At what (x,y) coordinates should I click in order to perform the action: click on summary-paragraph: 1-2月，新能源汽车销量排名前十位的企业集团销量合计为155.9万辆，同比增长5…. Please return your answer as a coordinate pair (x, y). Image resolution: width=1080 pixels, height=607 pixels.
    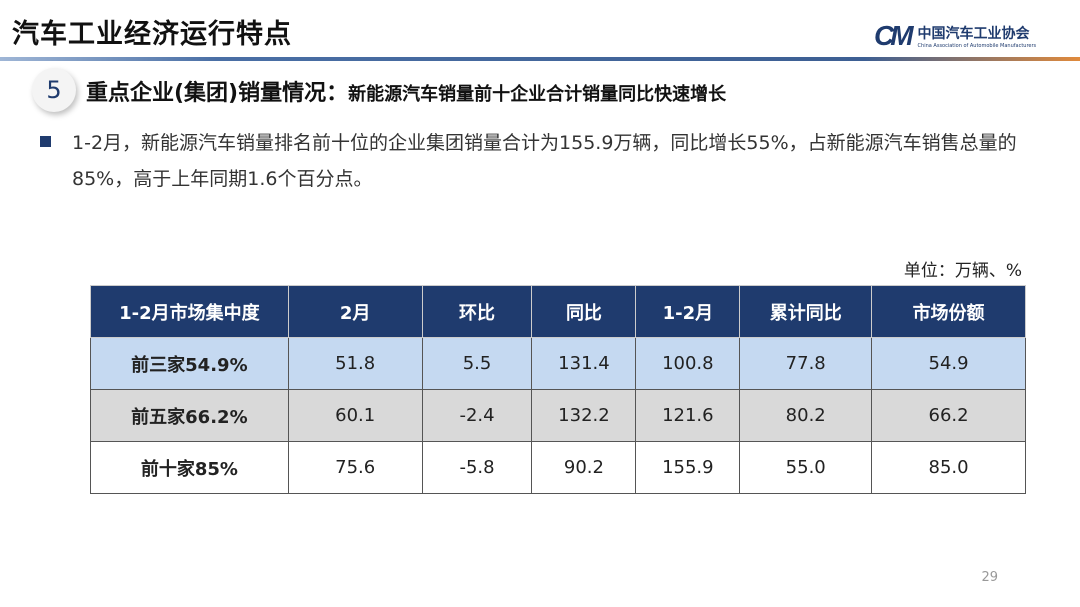
    Looking at the image, I should click on (544, 161).